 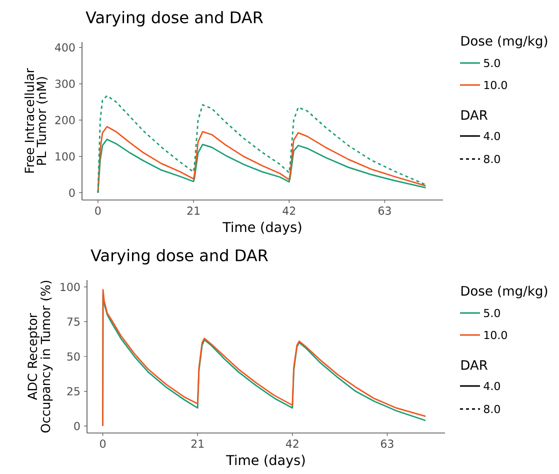 What do you see at coordinates (73, 391) in the screenshot?
I see `y-tick-label: 25` at bounding box center [73, 391].